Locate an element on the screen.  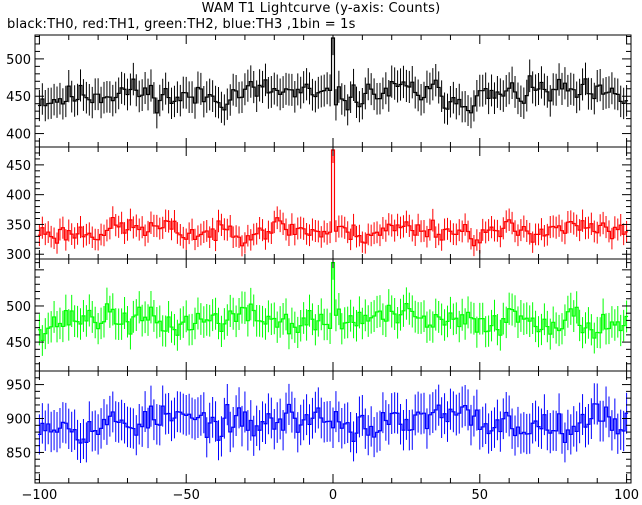
x-tick-label: −50 is located at coordinates (185, 495).